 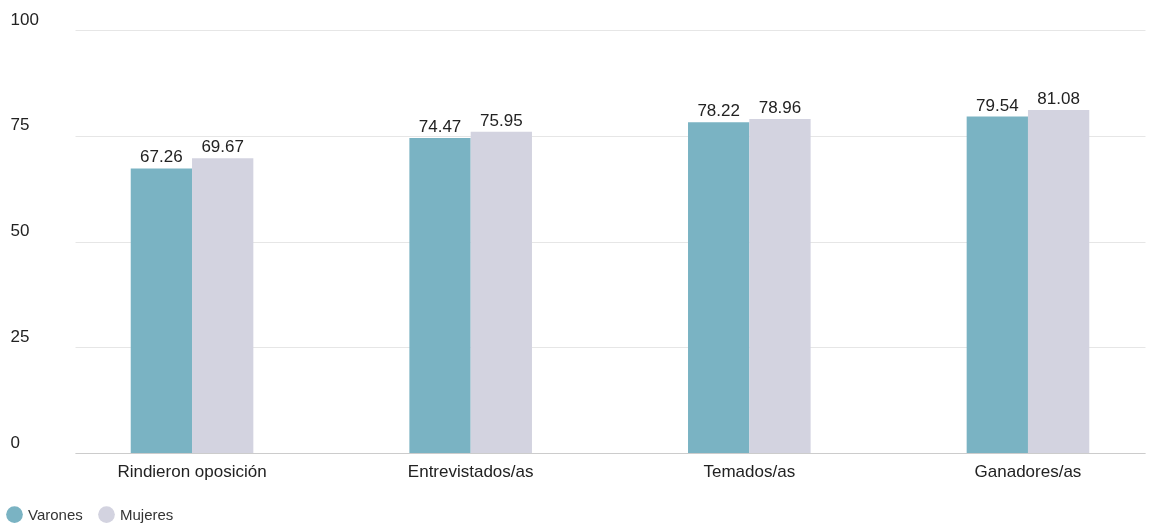 I want to click on legend-label: Varones, so click(x=55, y=514).